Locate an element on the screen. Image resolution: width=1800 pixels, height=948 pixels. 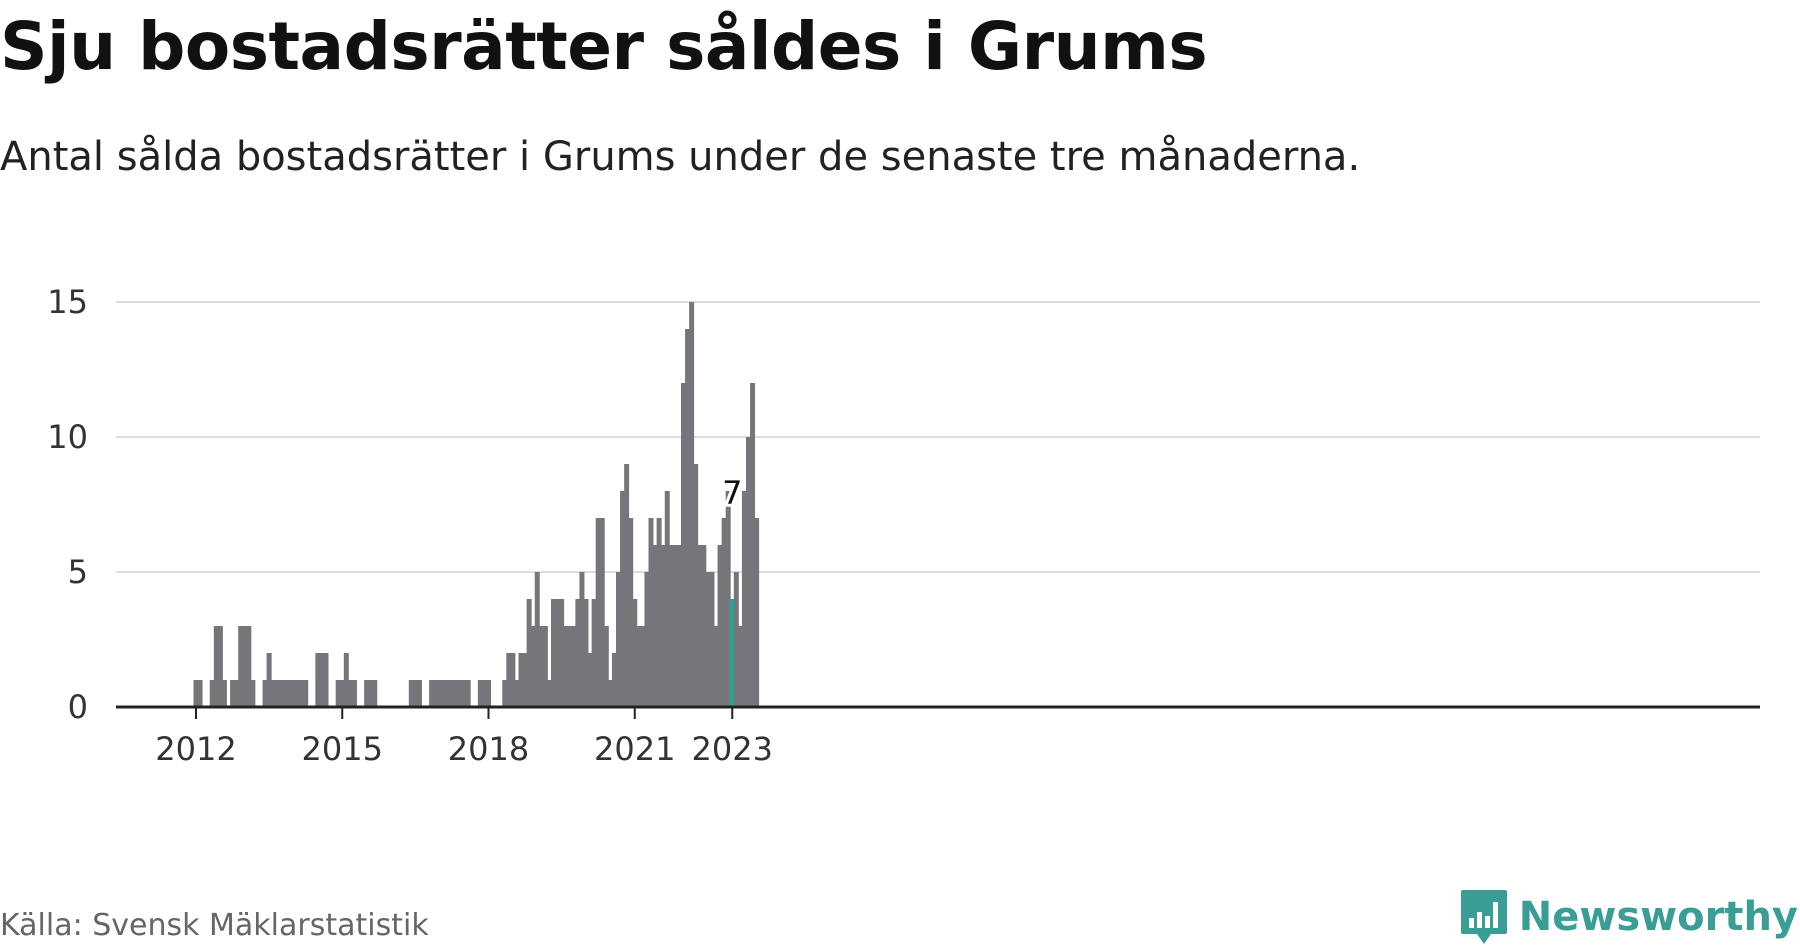
y-tick-label: 5 is located at coordinates (78, 572).